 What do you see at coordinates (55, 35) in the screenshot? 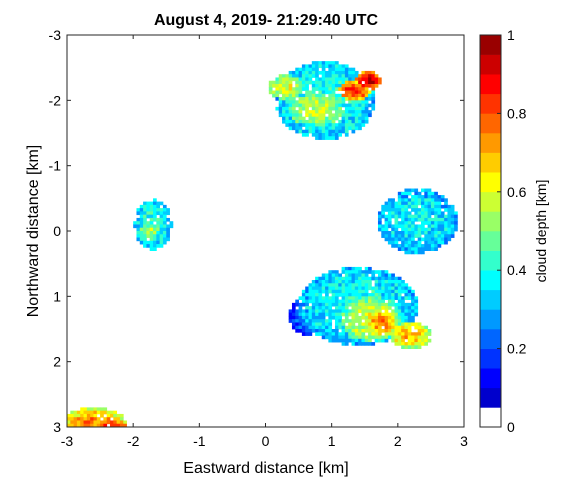
I see `y-tick-label: -3` at bounding box center [55, 35].